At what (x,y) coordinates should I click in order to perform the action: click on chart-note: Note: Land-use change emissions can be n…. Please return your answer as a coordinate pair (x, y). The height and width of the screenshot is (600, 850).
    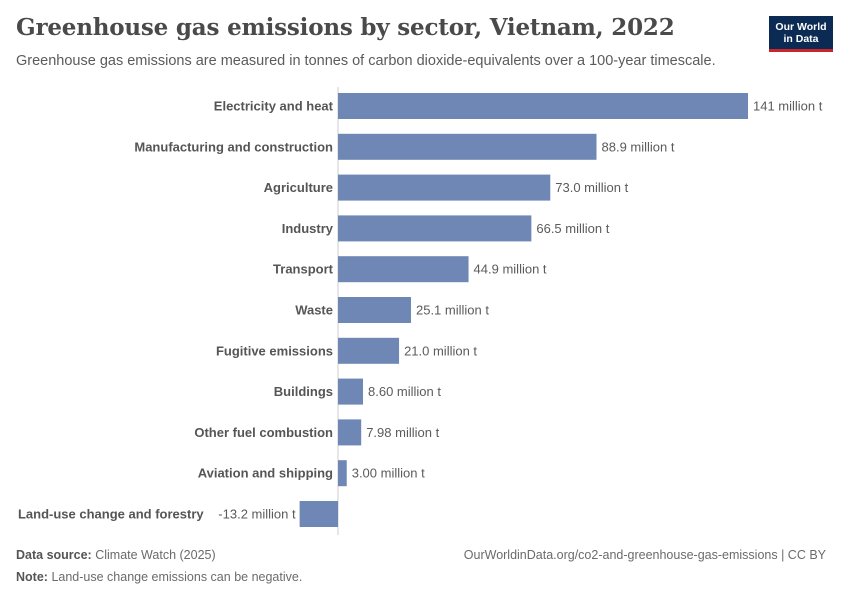
    Looking at the image, I should click on (159, 577).